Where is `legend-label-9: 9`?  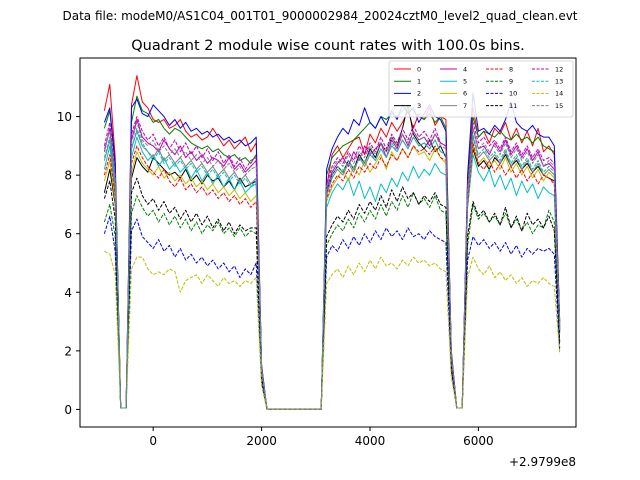
legend-label-9: 9 is located at coordinates (511, 82).